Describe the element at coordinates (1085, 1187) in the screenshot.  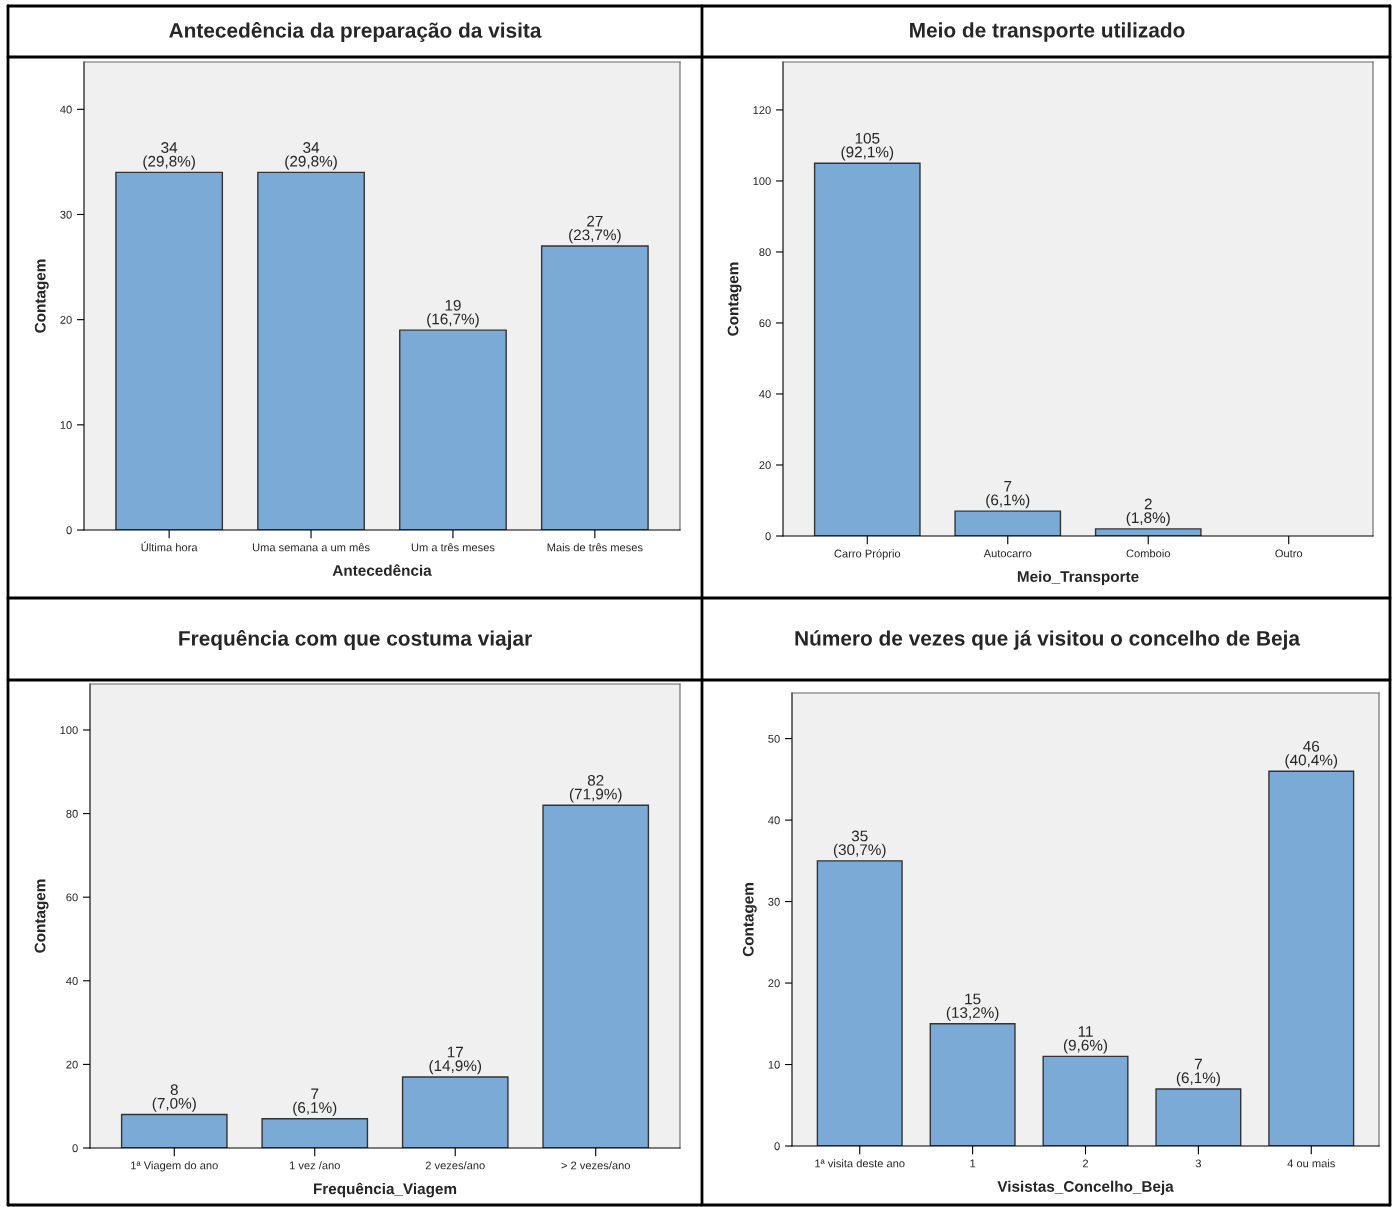
I see `x-axis-title: Visistas_Concelho_Beja` at that location.